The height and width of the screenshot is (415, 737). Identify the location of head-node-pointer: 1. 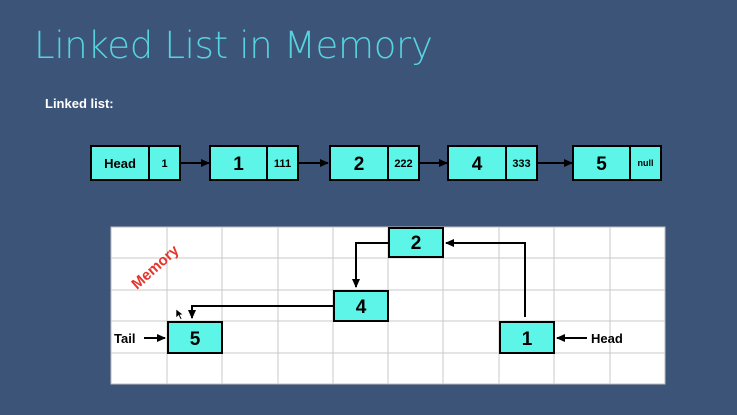
(164, 164).